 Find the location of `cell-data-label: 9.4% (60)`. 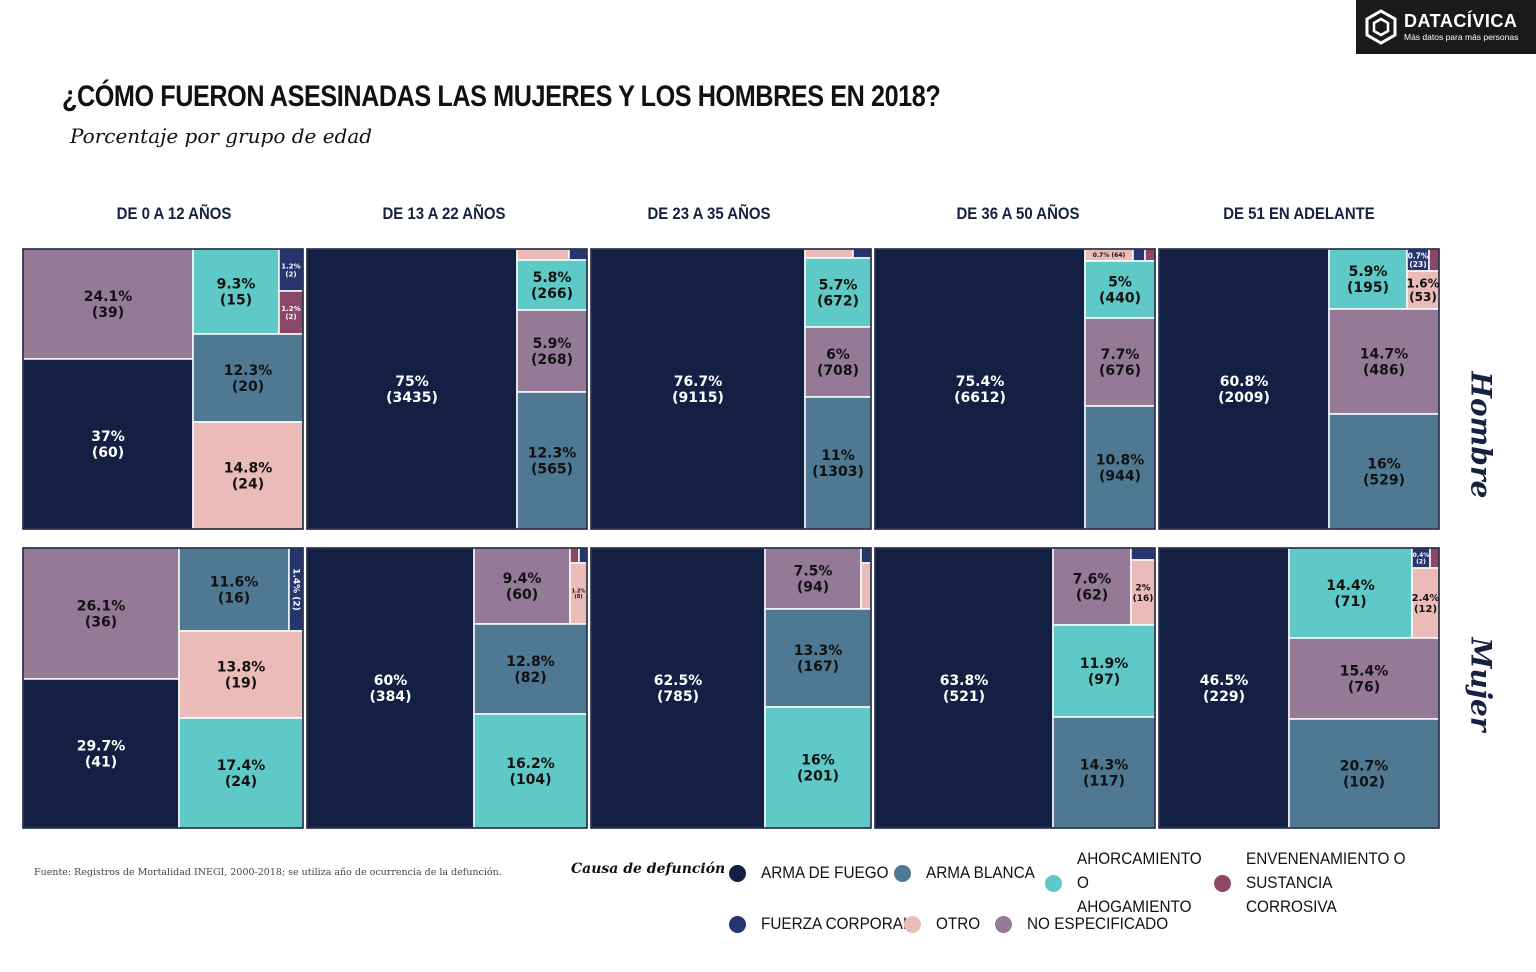

cell-data-label: 9.4% (60) is located at coordinates (522, 587).